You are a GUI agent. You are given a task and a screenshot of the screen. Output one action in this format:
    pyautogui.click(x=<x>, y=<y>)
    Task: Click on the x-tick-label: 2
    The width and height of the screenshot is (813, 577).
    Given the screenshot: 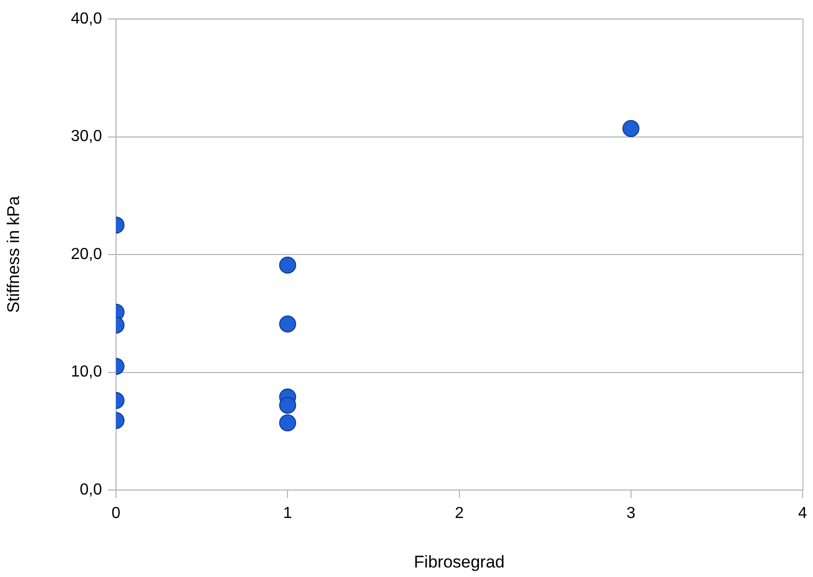 What is the action you would take?
    pyautogui.click(x=459, y=513)
    